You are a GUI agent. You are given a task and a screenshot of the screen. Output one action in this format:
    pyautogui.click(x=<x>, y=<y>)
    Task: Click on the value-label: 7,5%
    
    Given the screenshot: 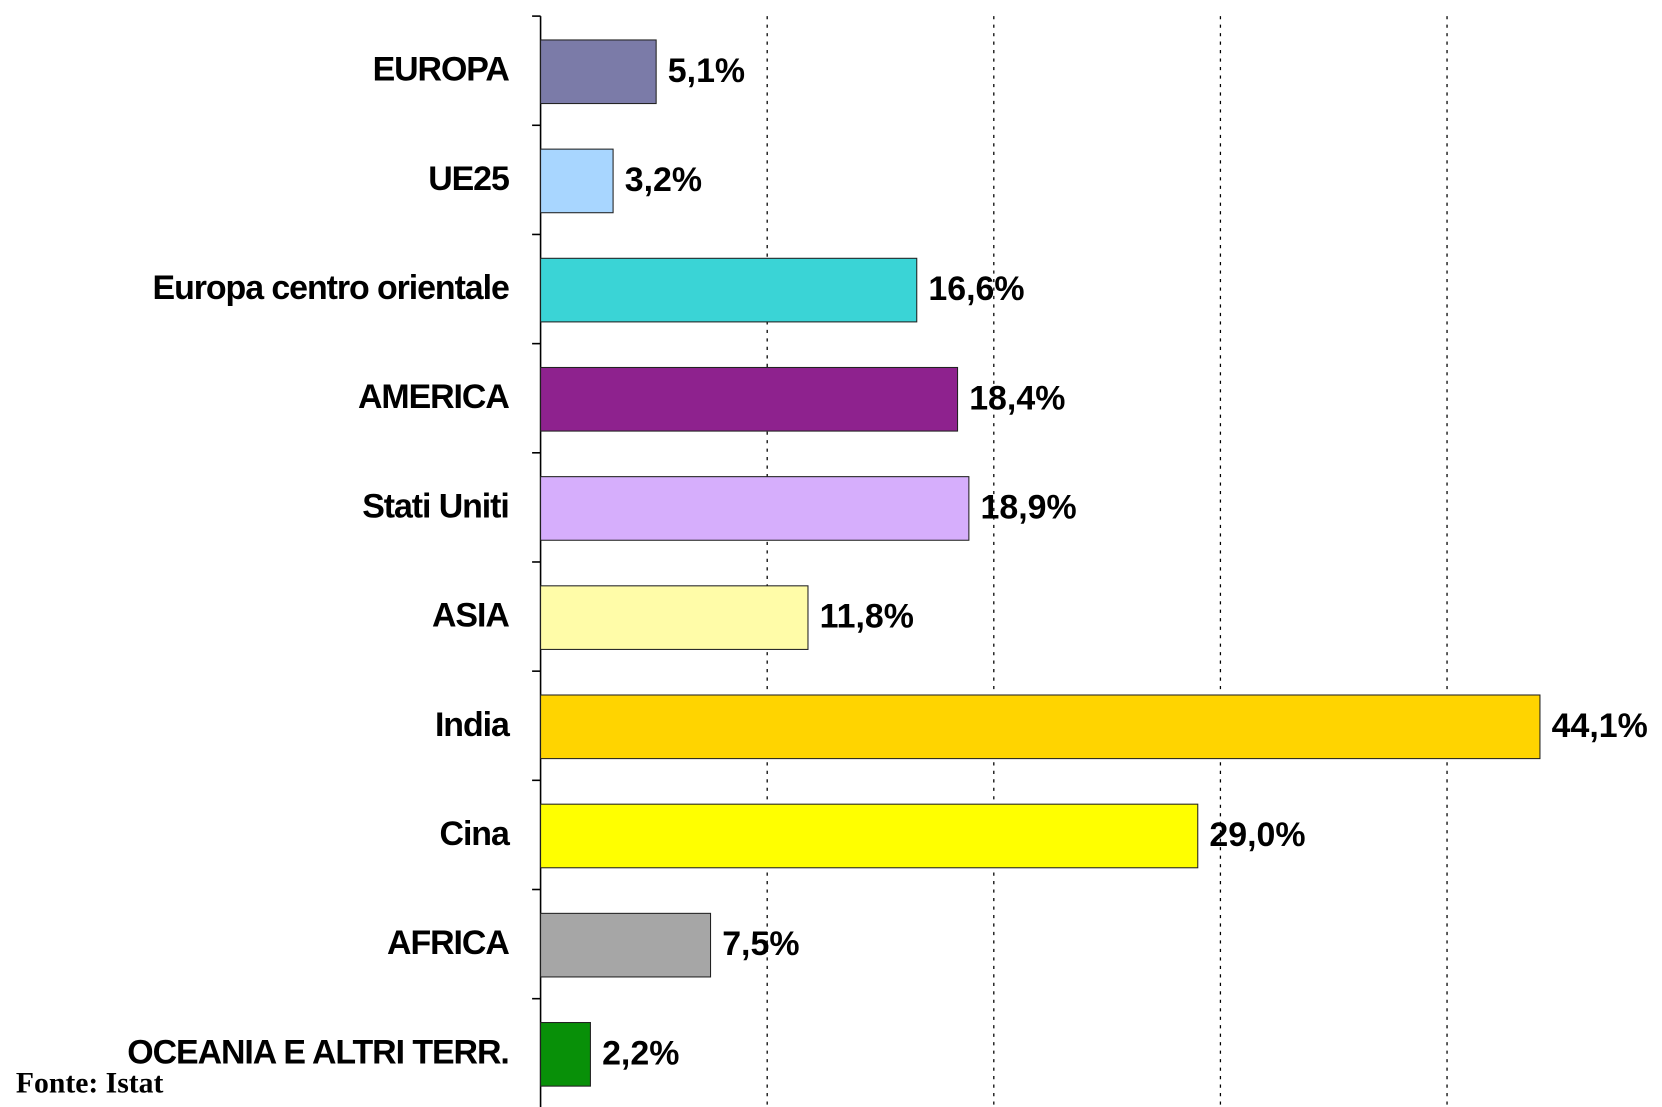 What is the action you would take?
    pyautogui.click(x=760, y=944)
    